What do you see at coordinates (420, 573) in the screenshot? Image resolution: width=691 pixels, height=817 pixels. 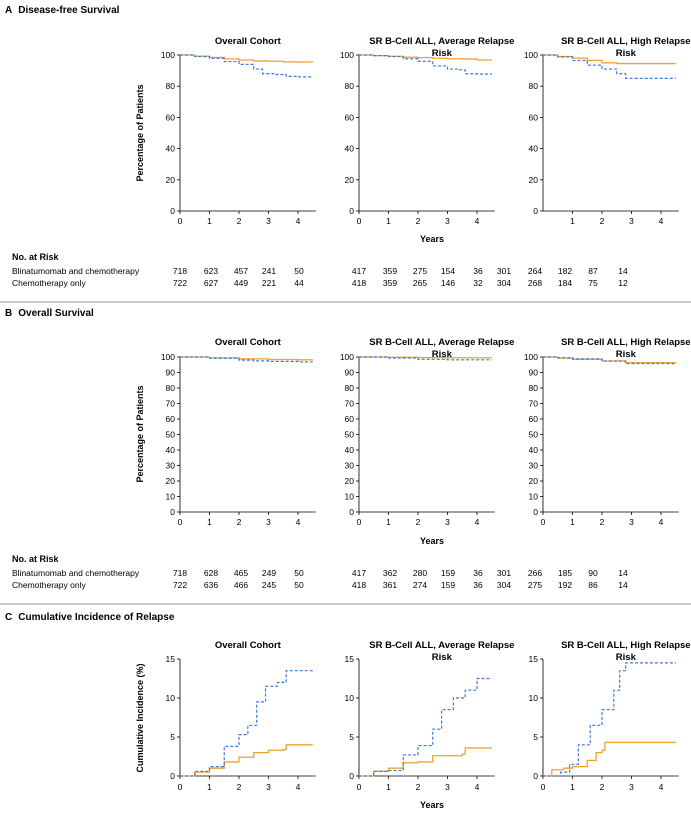 I see `risk-count-blinatumomab: 280` at bounding box center [420, 573].